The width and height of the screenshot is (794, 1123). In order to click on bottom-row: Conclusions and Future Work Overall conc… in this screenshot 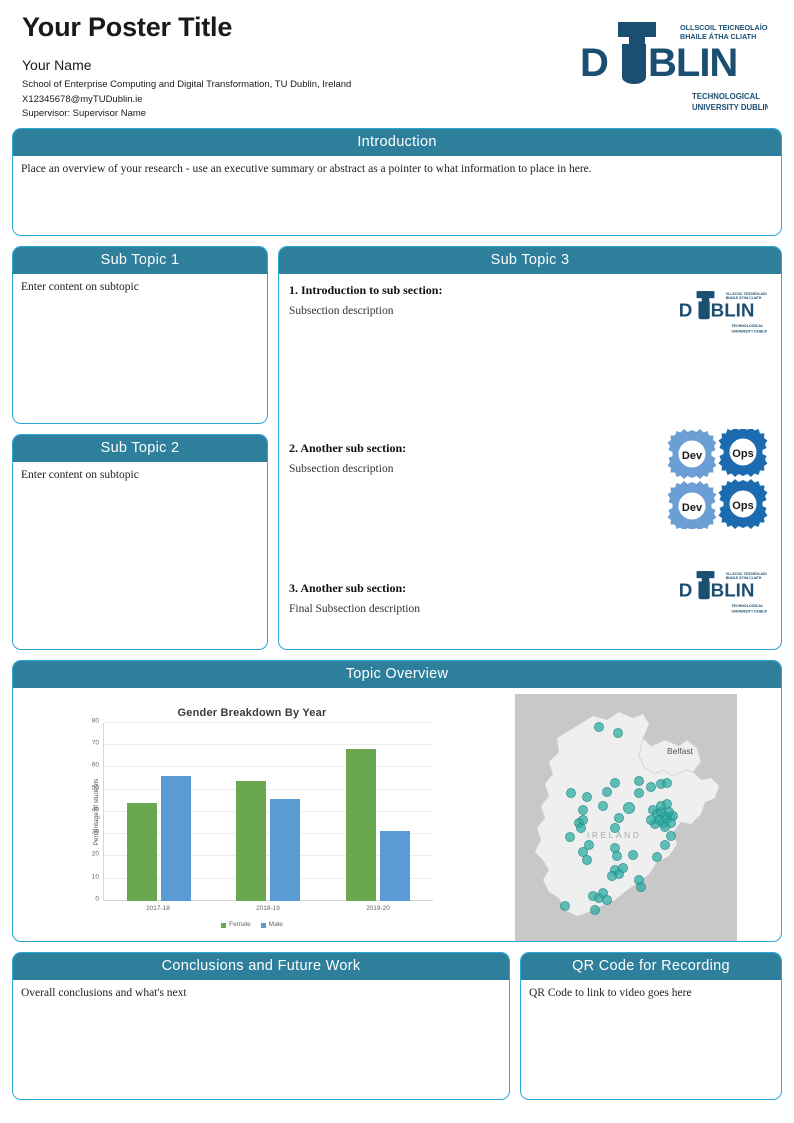, I will do `click(397, 1026)`.